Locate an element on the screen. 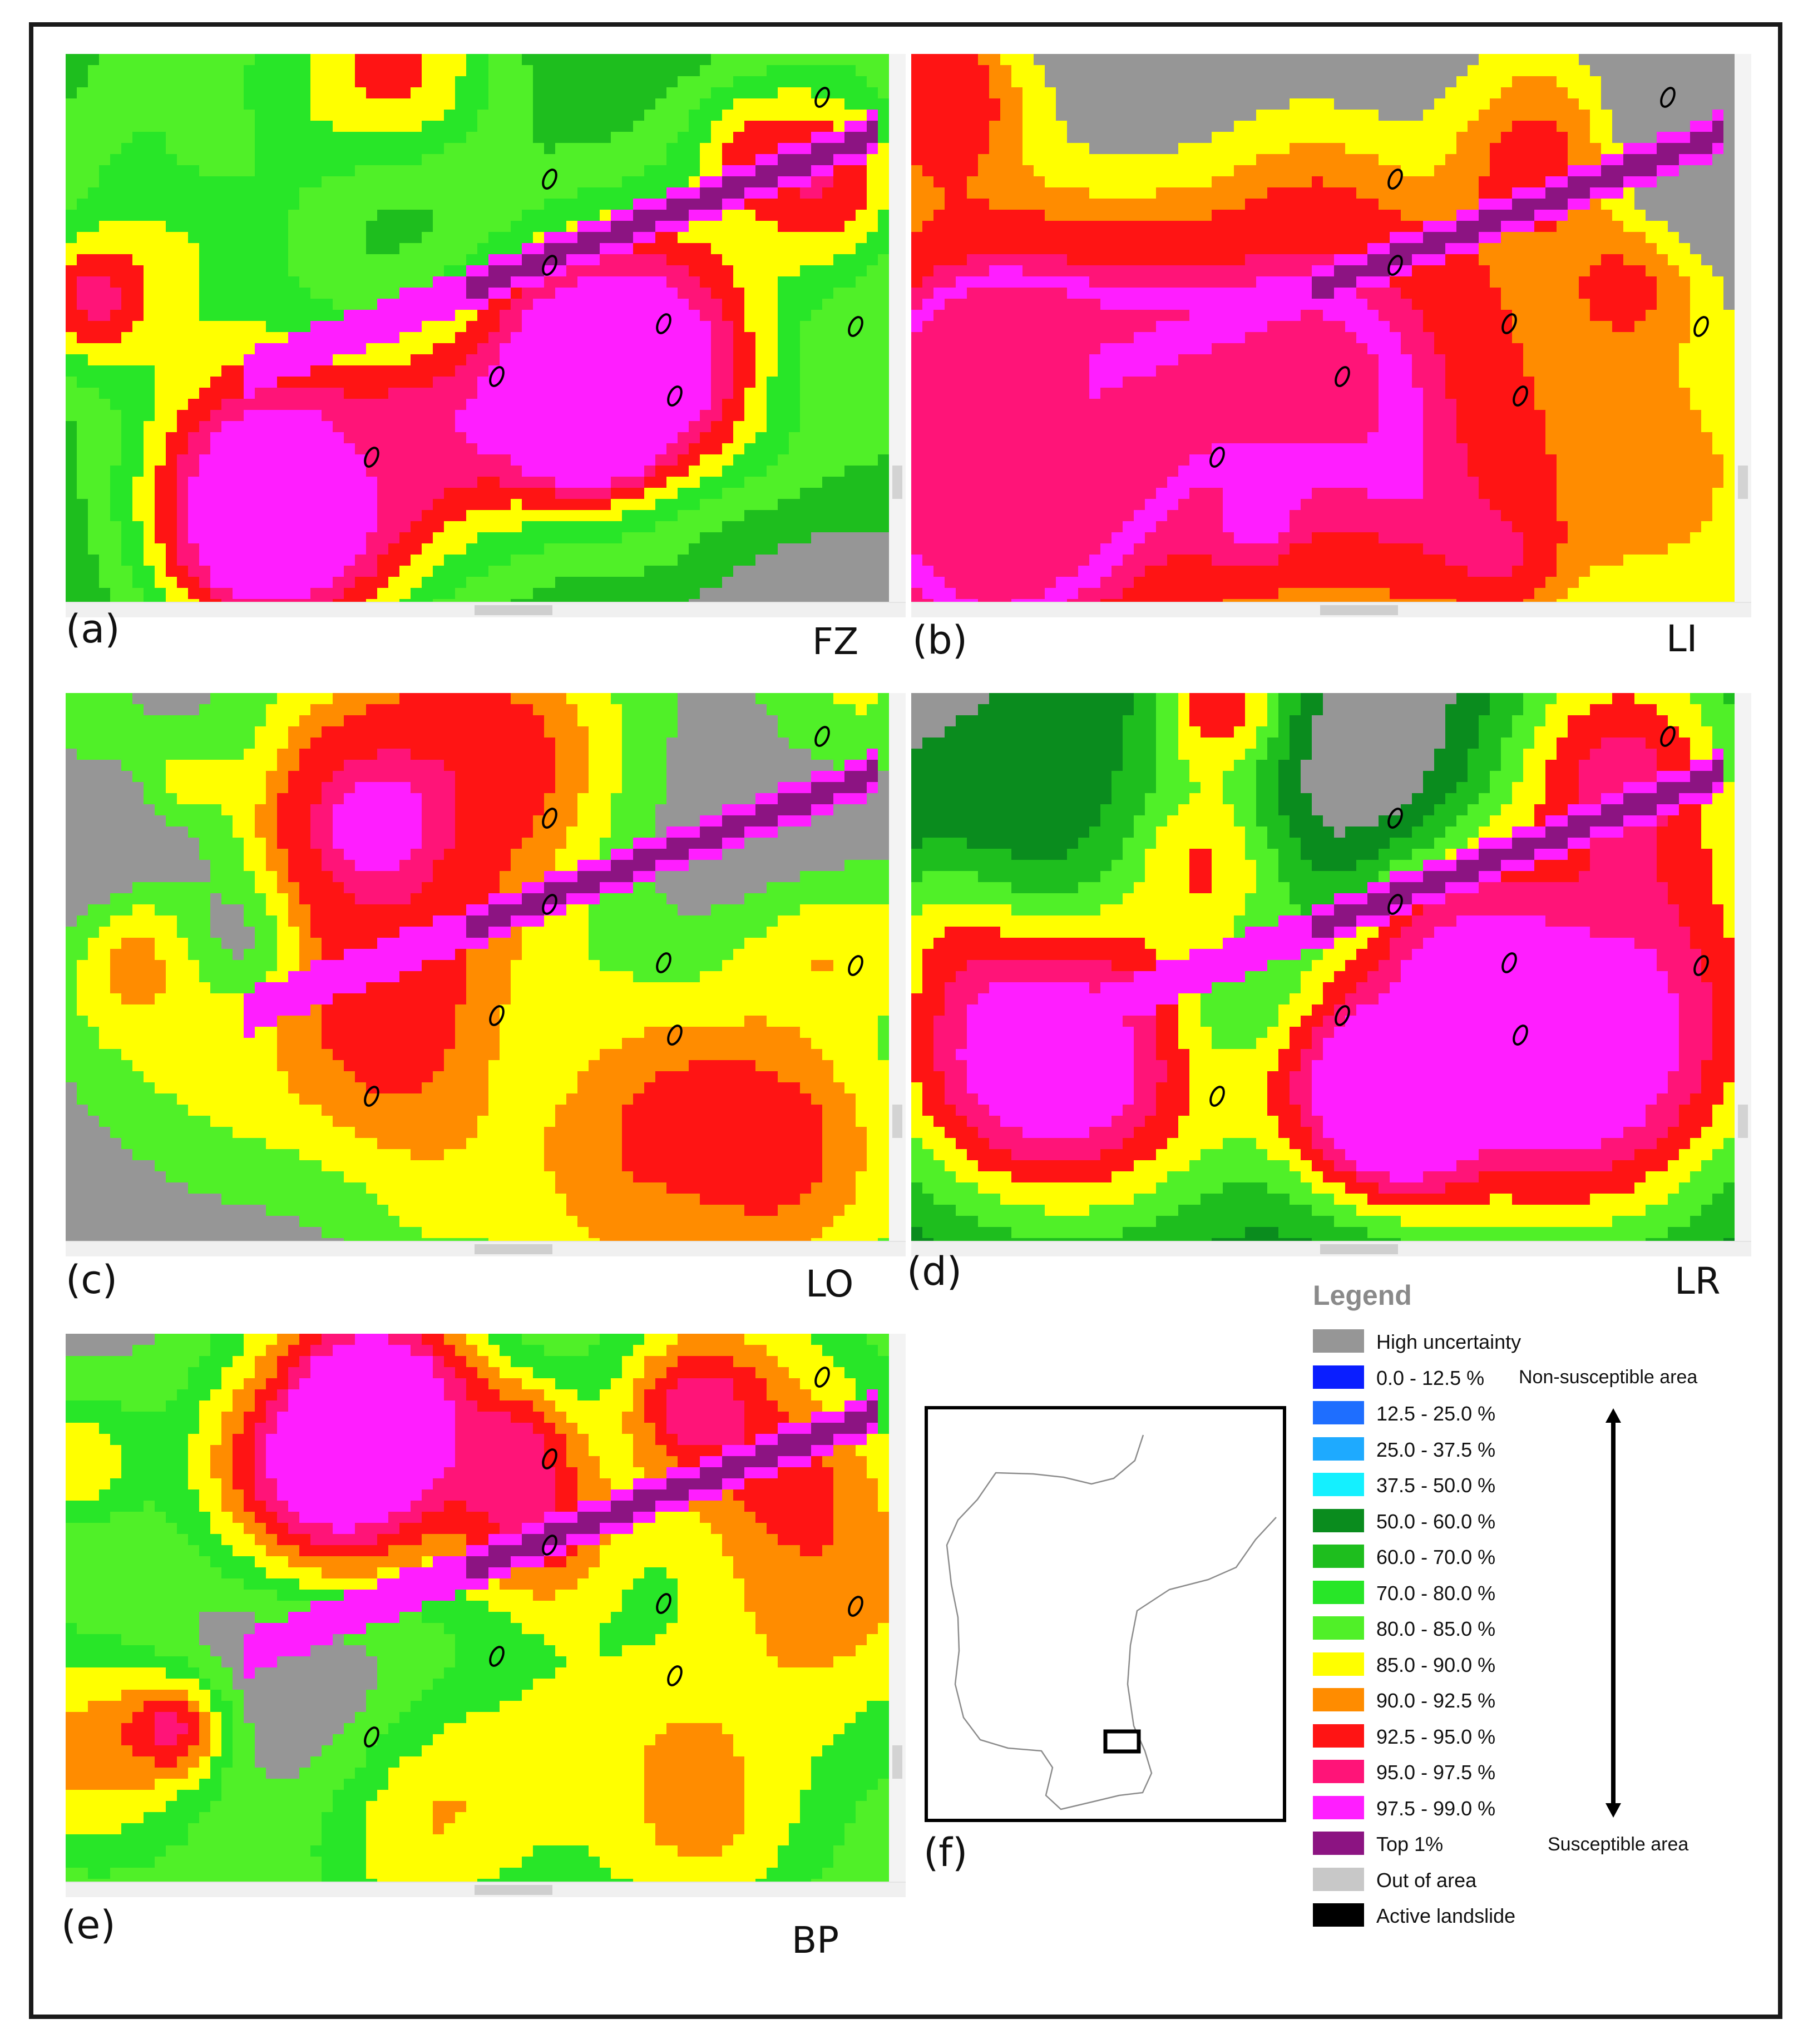 This screenshot has height=2044, width=1808. legend-label: 90.0 - 92.5 % is located at coordinates (1436, 1701).